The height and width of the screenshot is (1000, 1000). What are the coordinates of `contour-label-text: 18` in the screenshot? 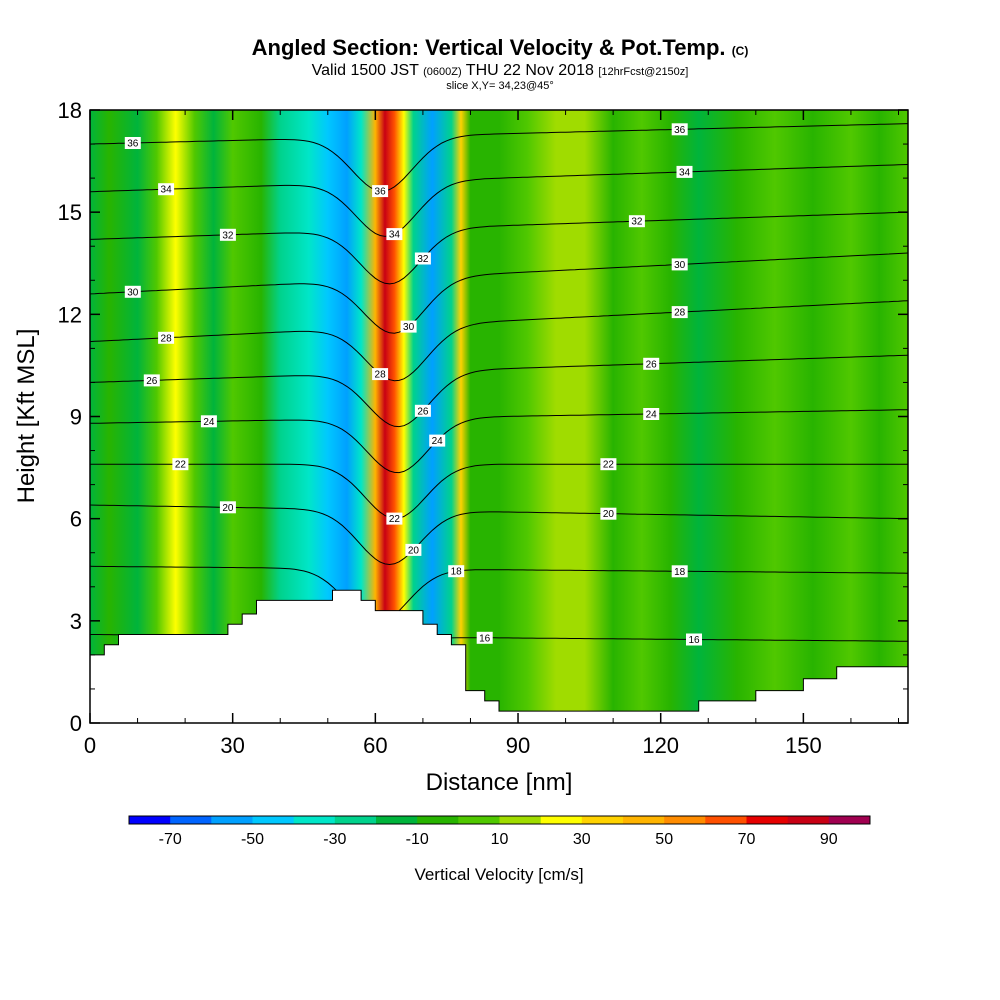 It's located at (457, 572).